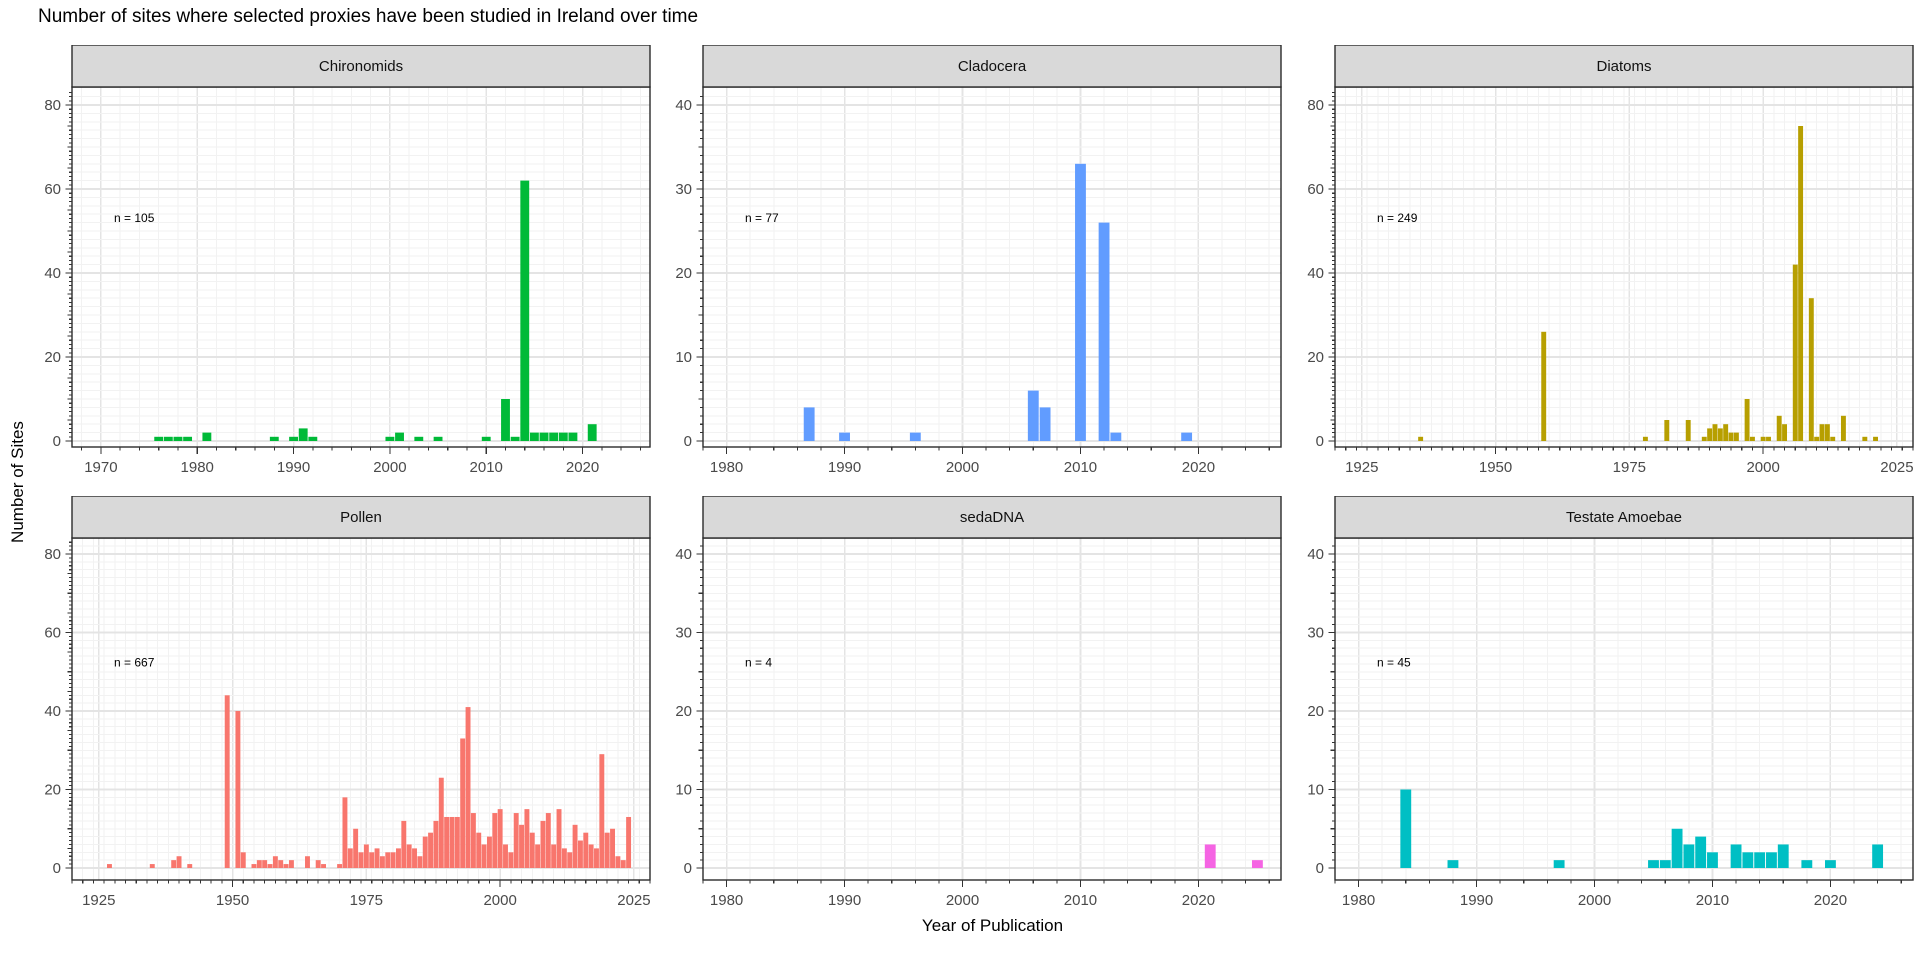 This screenshot has height=962, width=1920. What do you see at coordinates (52, 554) in the screenshot?
I see `svg-text: 80` at bounding box center [52, 554].